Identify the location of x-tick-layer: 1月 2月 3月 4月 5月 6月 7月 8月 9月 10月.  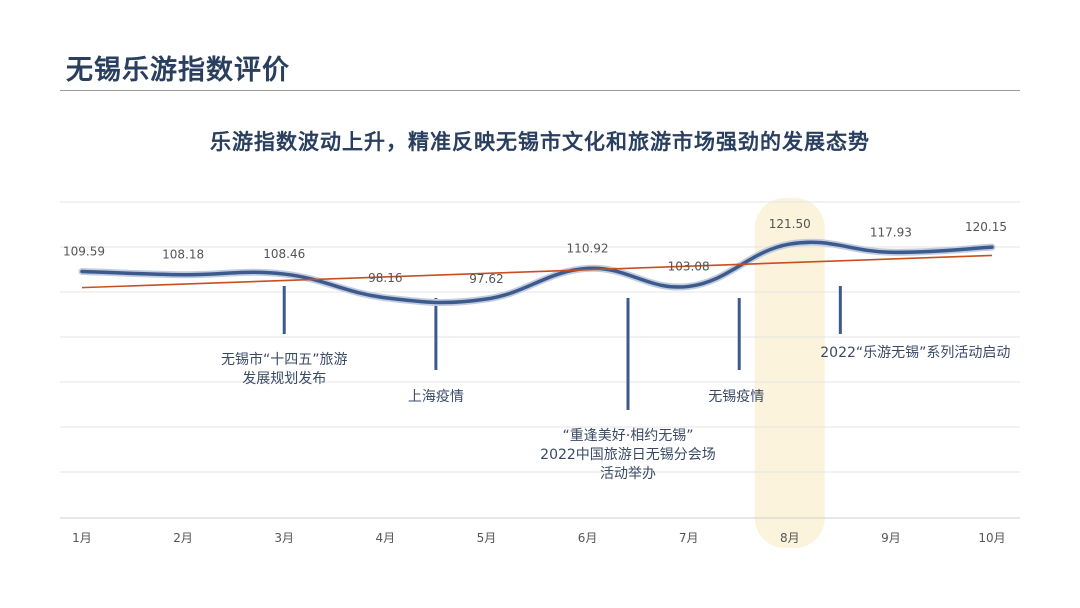
(538, 538).